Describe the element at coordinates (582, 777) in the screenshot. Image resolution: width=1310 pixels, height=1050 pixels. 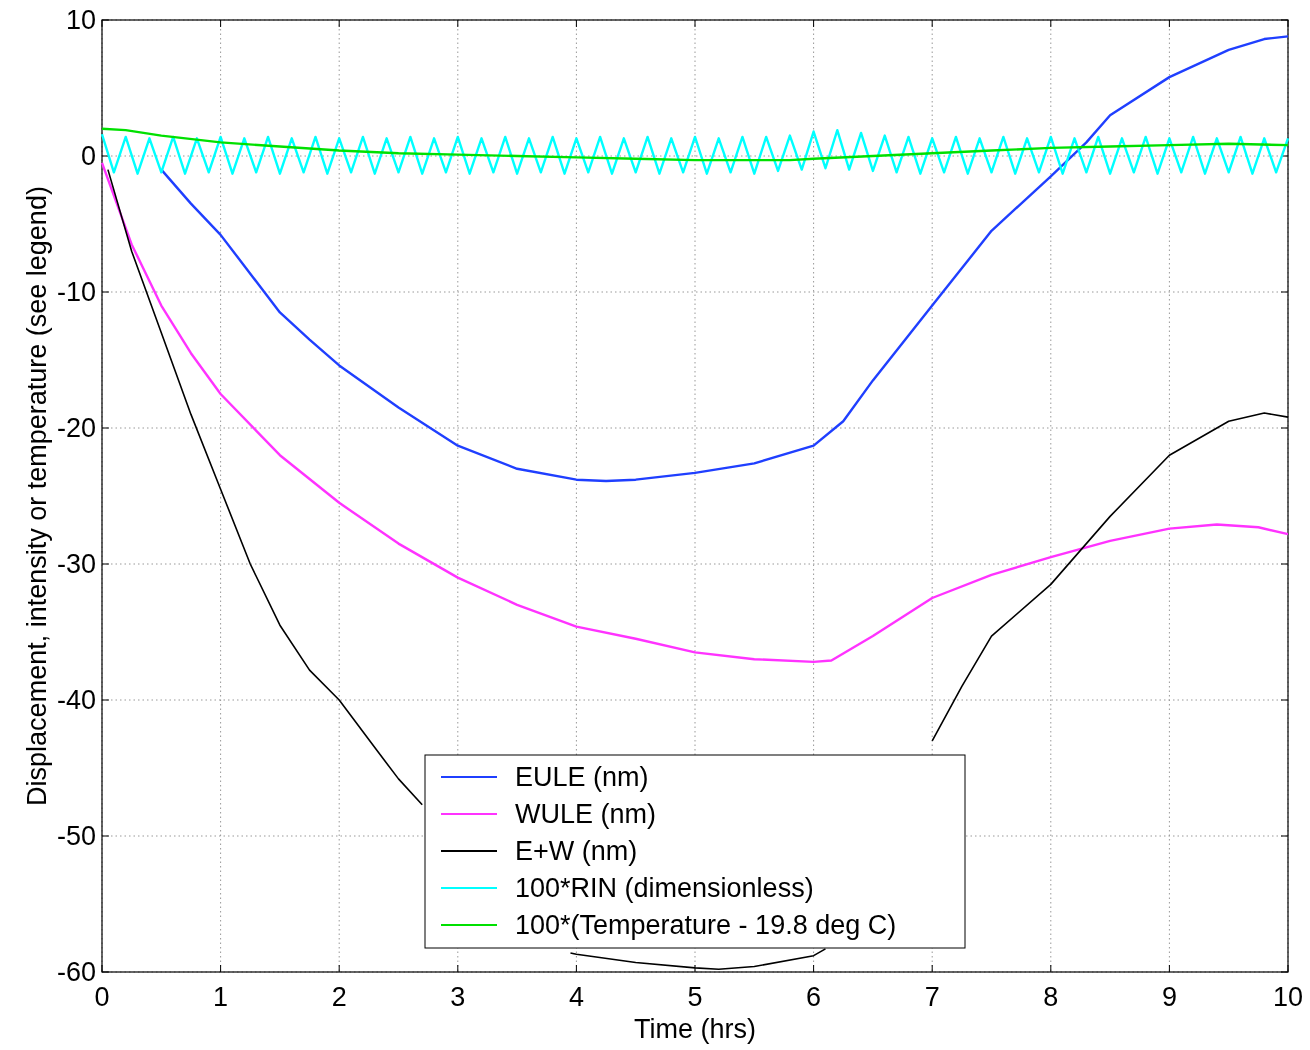
I see `legend-label: EULE (nm)` at that location.